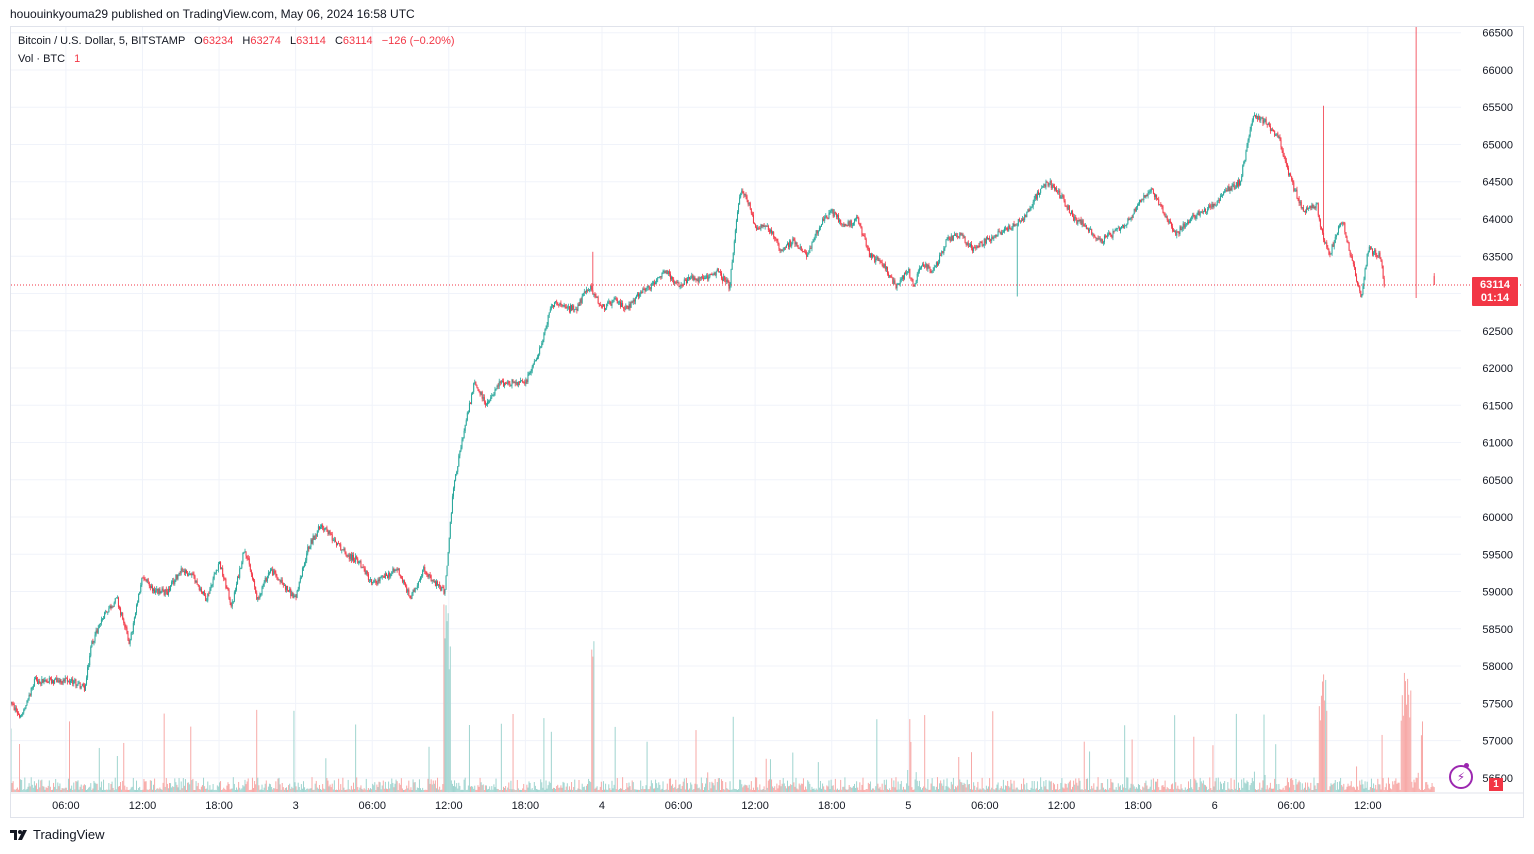 The width and height of the screenshot is (1534, 854). Describe the element at coordinates (1461, 777) in the screenshot. I see `lightning-icon: ⚡` at that location.